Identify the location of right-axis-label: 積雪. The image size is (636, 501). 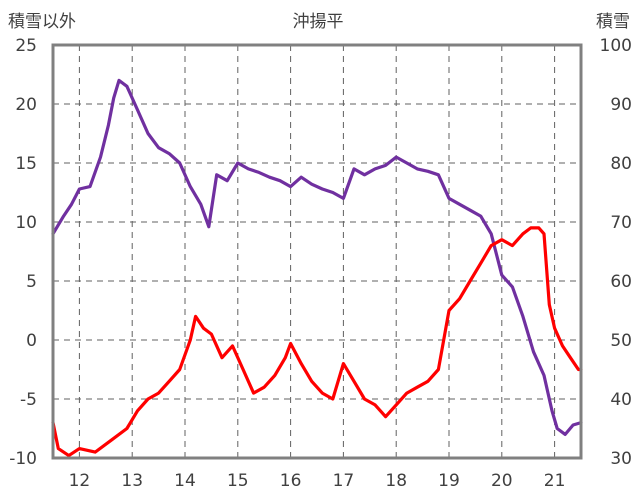
(613, 22).